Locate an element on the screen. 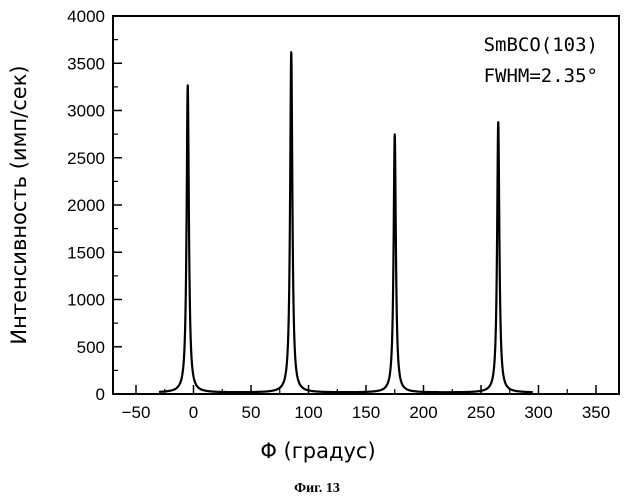 Image resolution: width=633 pixels, height=500 pixels. annotation-box: SmBCO(103) FWHM=2.35° is located at coordinates (541, 60).